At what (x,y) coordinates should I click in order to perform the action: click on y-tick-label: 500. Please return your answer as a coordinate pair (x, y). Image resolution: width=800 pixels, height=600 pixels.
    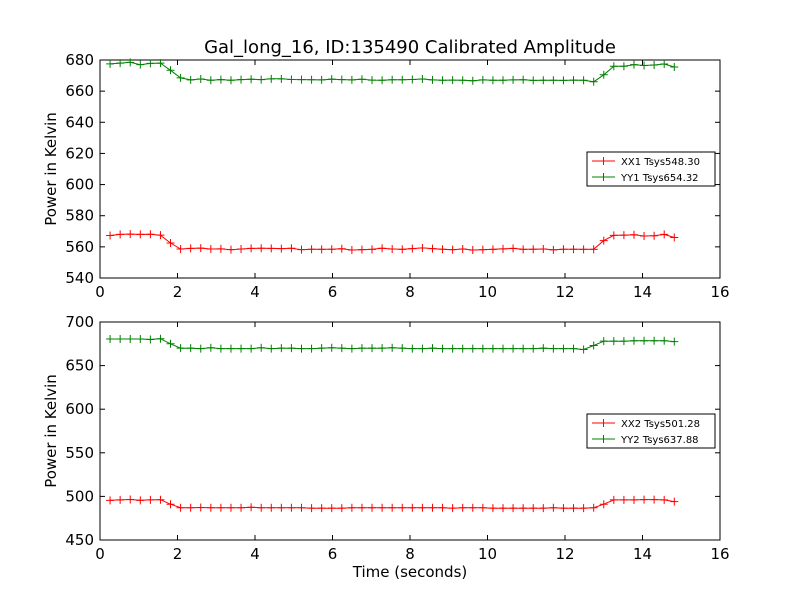
    Looking at the image, I should click on (79, 496).